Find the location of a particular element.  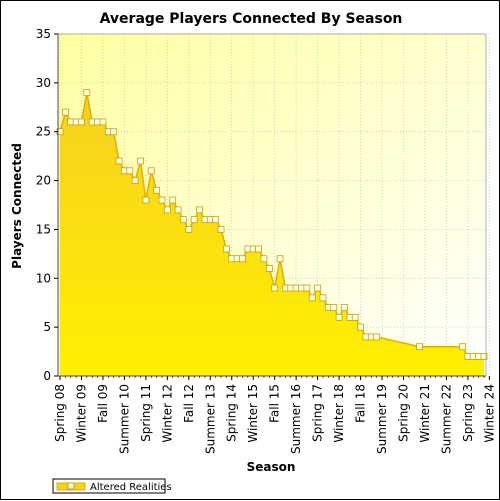

x-tick-label: Winter 24 is located at coordinates (489, 413).